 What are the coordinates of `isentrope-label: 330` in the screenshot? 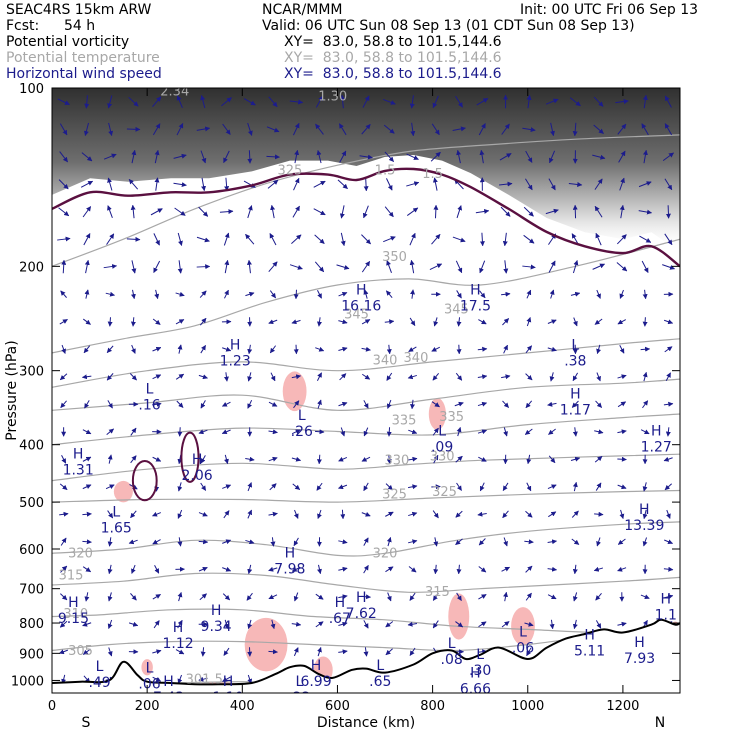 It's located at (397, 460).